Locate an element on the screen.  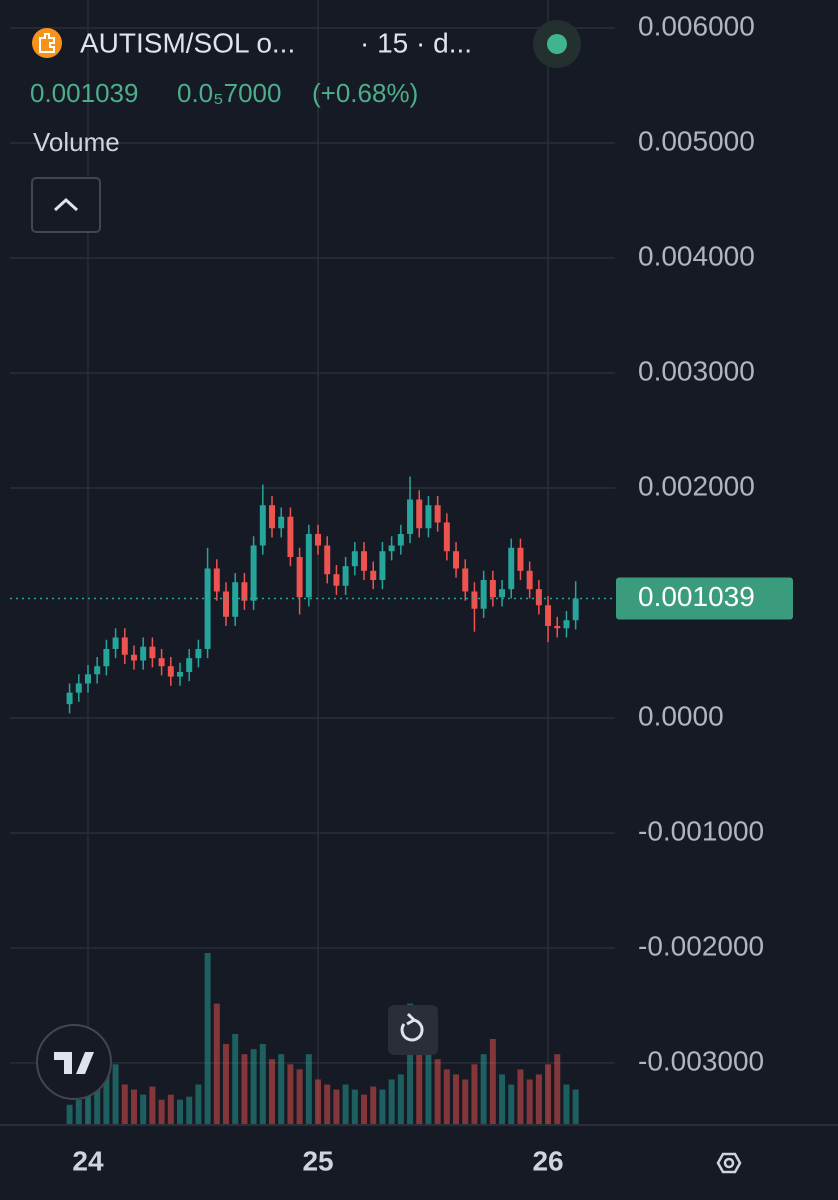
y-tick-label: -0.003000 is located at coordinates (701, 1060).